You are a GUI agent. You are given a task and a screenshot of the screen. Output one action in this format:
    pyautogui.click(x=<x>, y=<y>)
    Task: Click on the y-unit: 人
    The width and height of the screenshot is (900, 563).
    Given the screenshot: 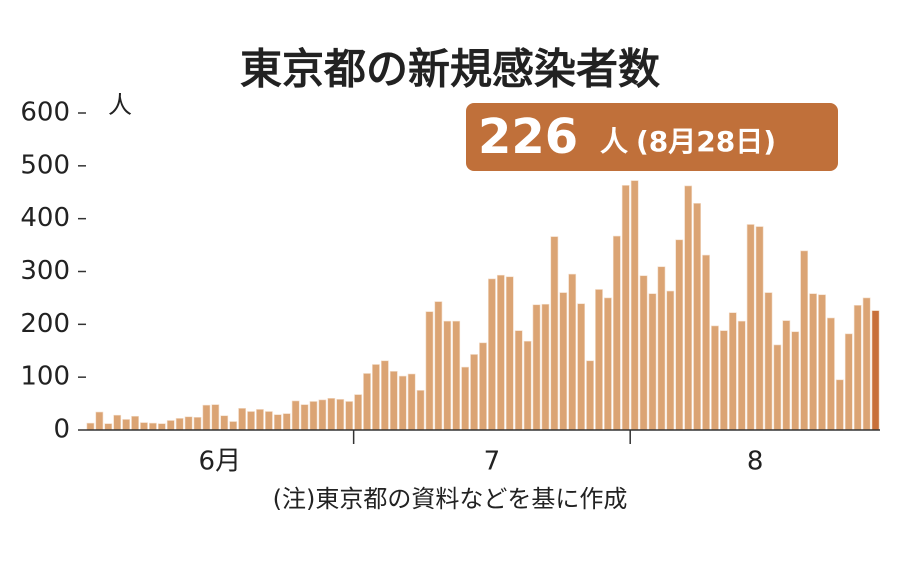 What is the action you would take?
    pyautogui.click(x=120, y=105)
    